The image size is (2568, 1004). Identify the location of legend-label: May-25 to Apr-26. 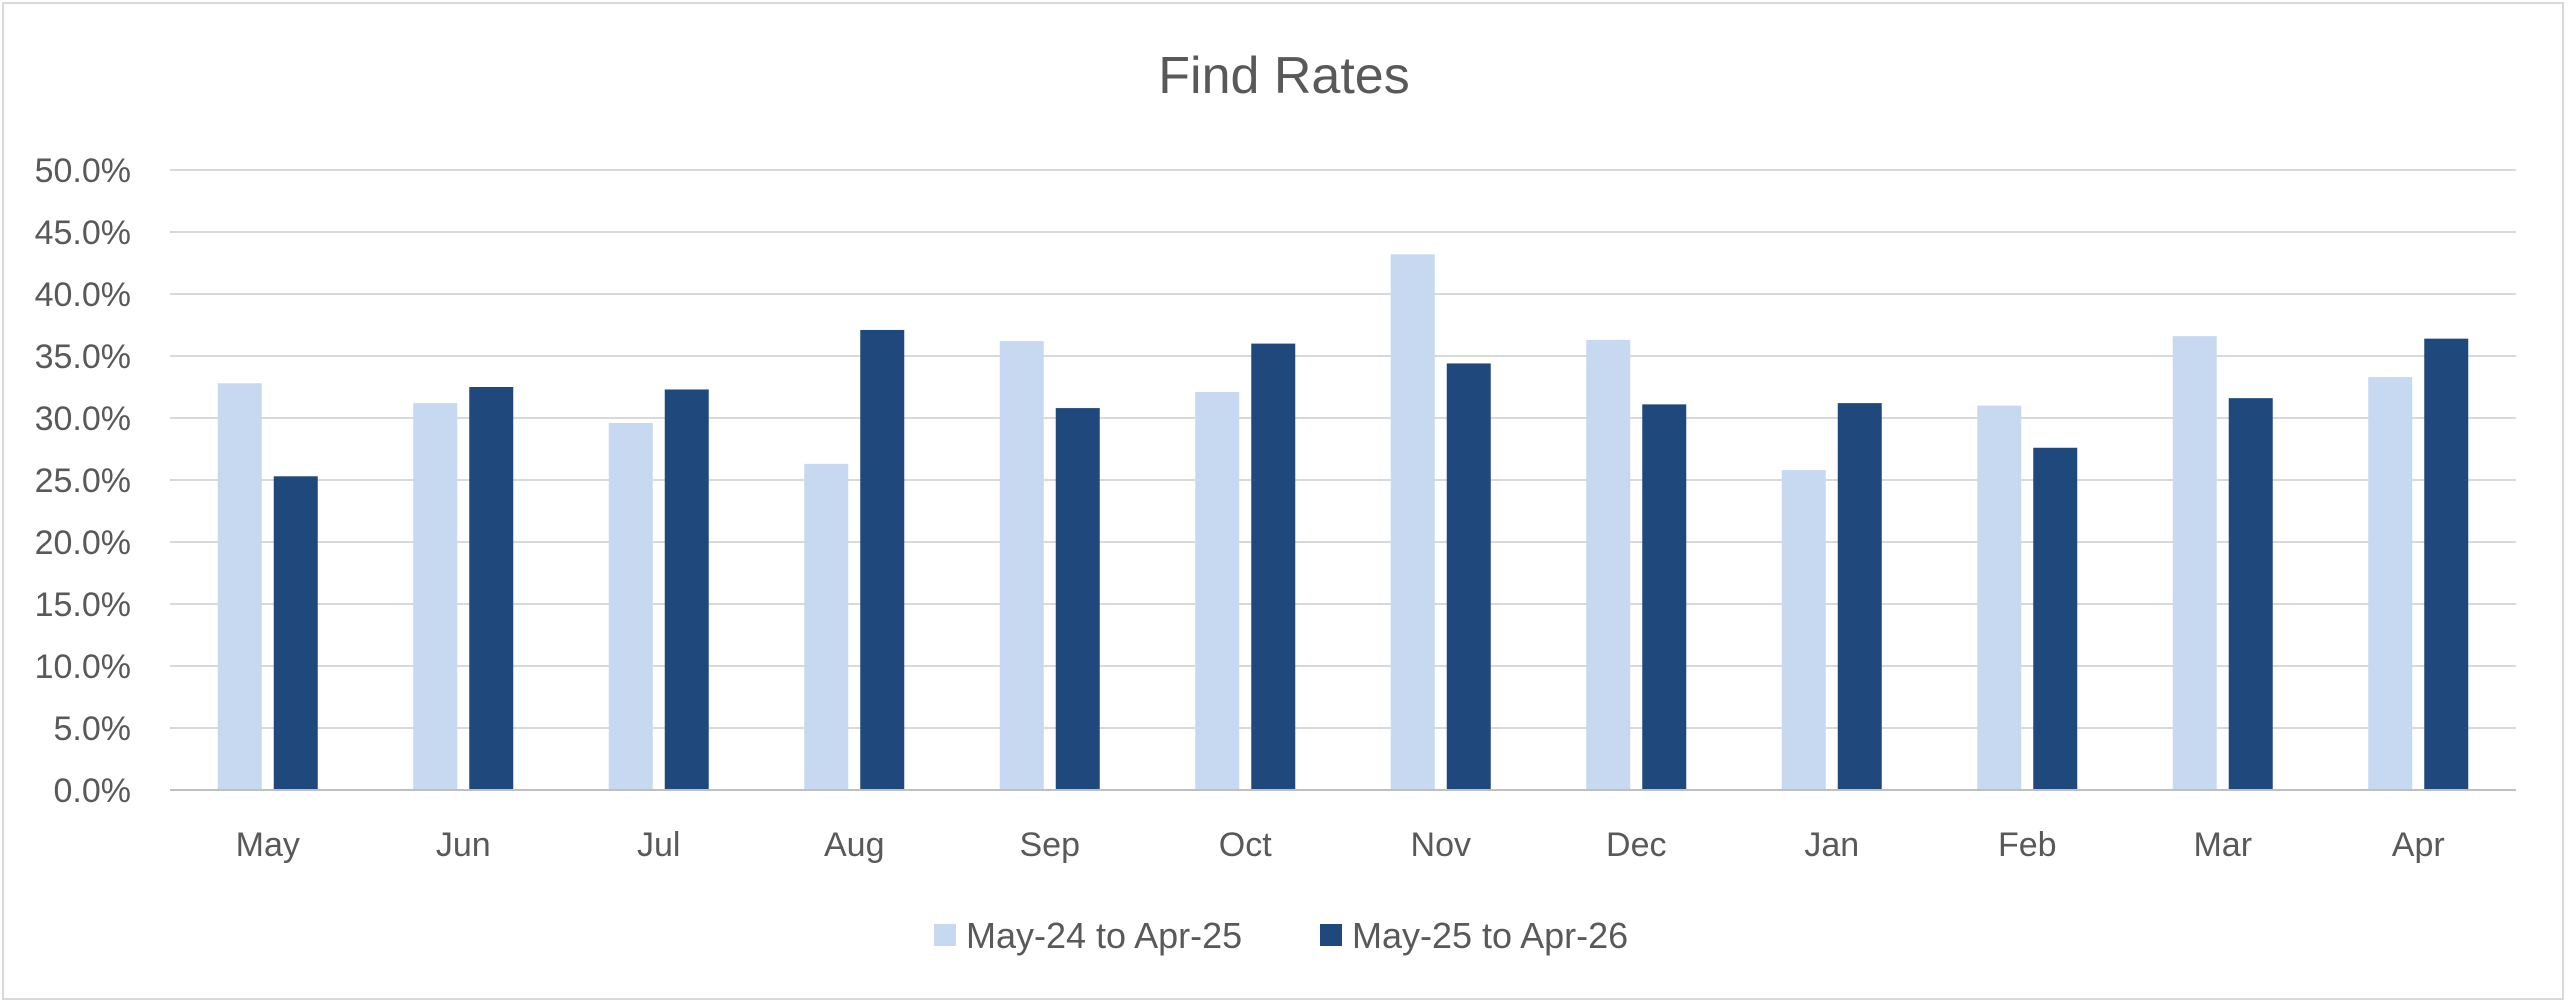
(1490, 935).